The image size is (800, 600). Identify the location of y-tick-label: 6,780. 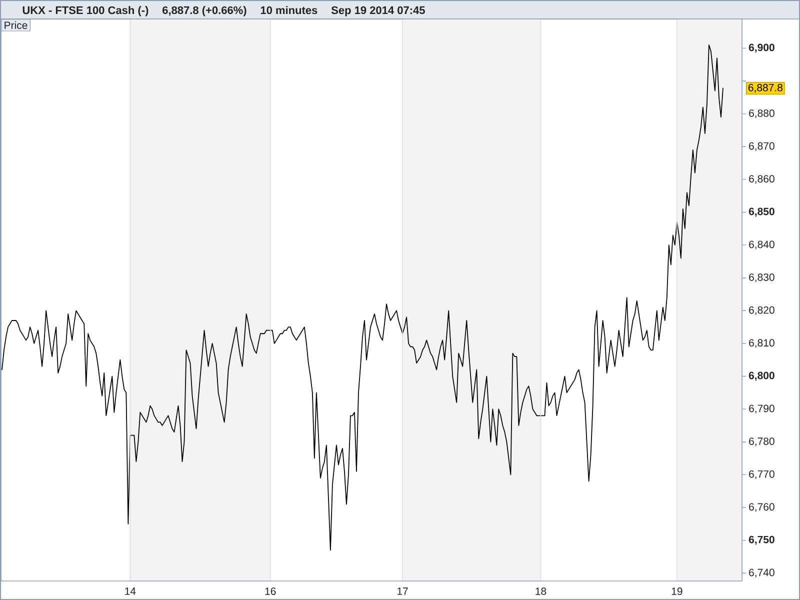
(761, 442).